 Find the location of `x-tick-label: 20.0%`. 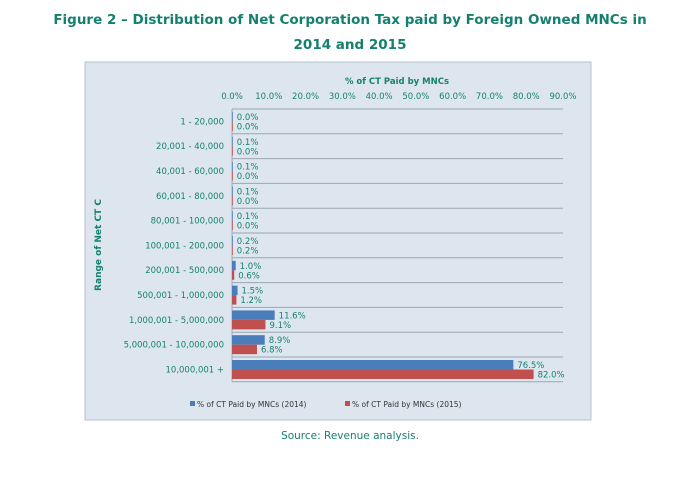

x-tick-label: 20.0% is located at coordinates (305, 97).